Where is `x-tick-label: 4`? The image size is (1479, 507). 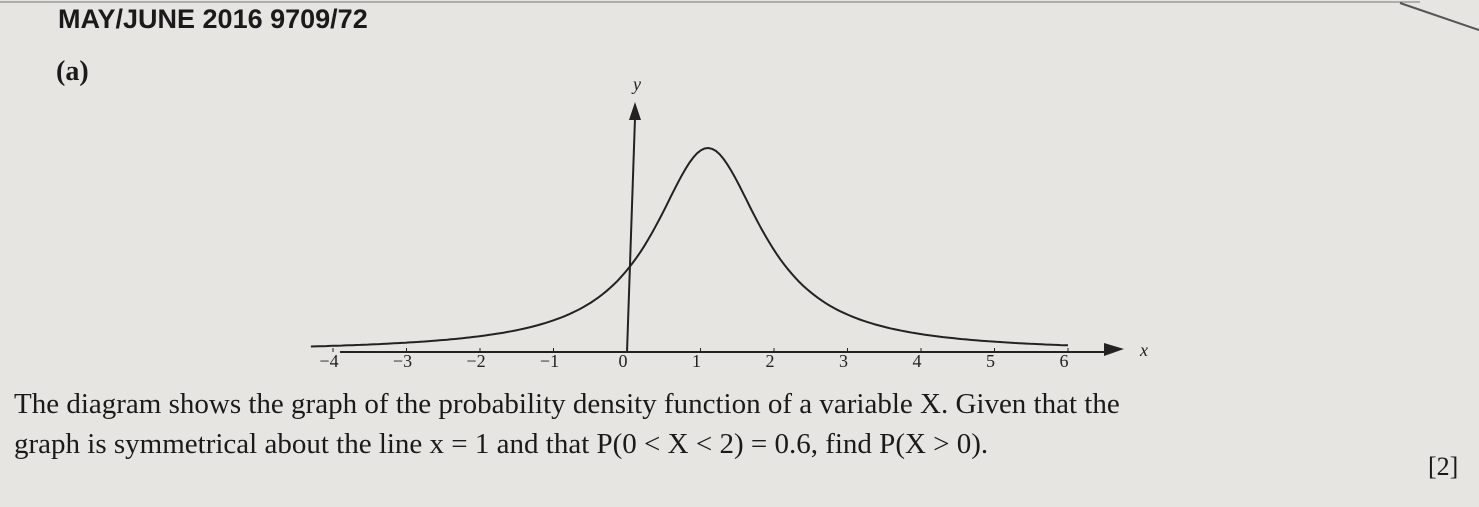 x-tick-label: 4 is located at coordinates (917, 361).